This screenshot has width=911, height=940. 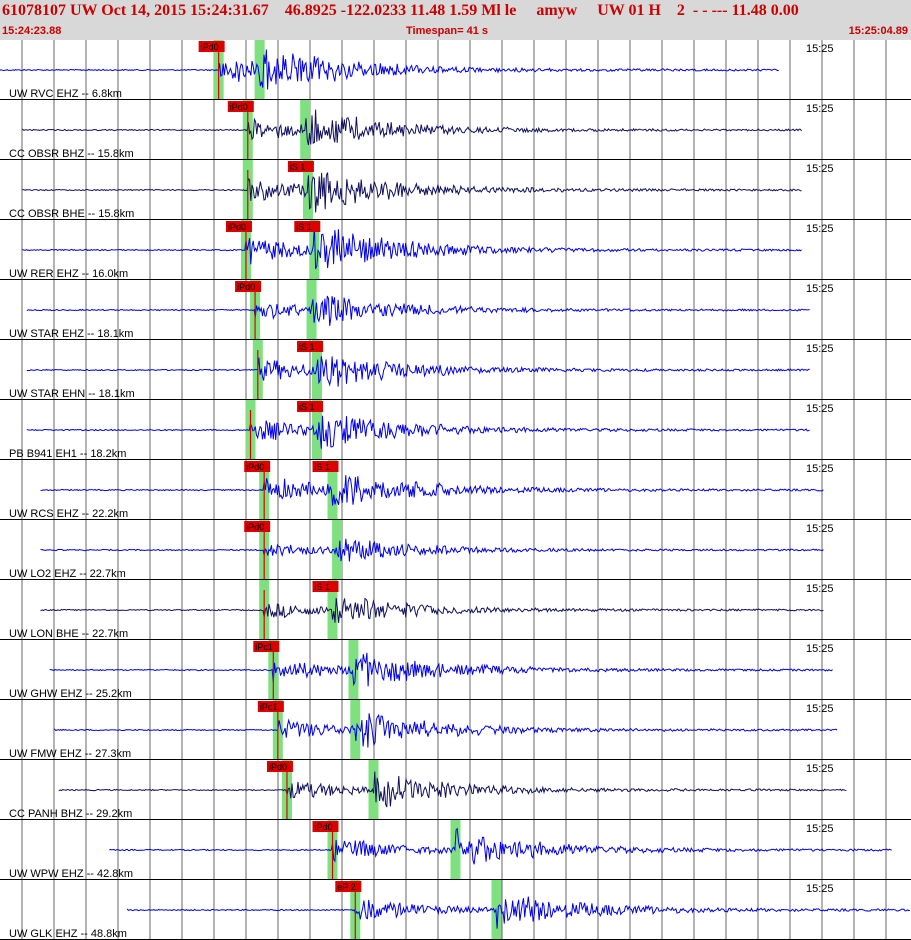 What do you see at coordinates (32, 31) in the screenshot?
I see `start-time: 15:24:23.88` at bounding box center [32, 31].